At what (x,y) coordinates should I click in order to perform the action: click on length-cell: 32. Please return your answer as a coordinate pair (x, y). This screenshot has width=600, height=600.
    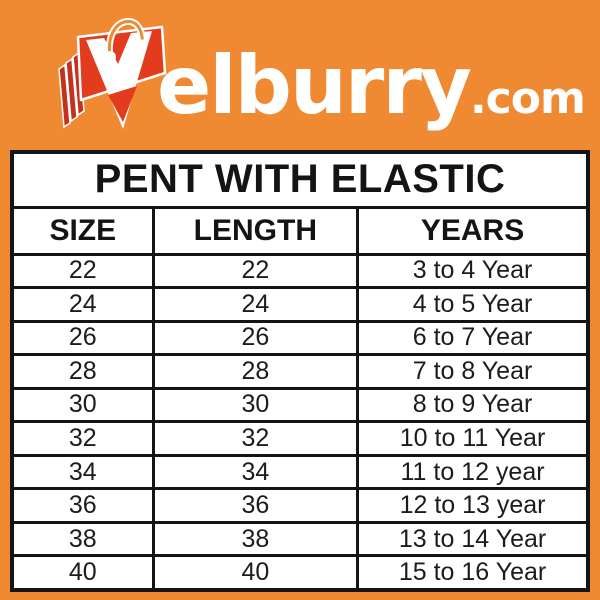
    Looking at the image, I should click on (255, 438).